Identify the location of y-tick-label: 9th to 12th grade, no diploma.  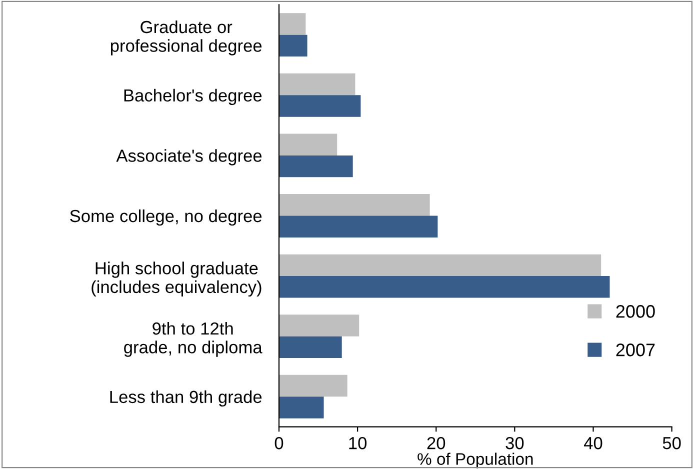
(193, 339).